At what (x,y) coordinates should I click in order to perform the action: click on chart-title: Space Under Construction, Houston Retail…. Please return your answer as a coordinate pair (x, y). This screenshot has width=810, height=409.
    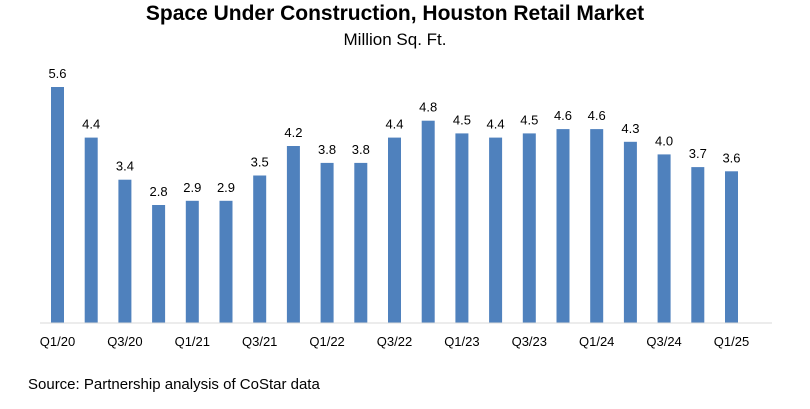
    Looking at the image, I should click on (395, 13).